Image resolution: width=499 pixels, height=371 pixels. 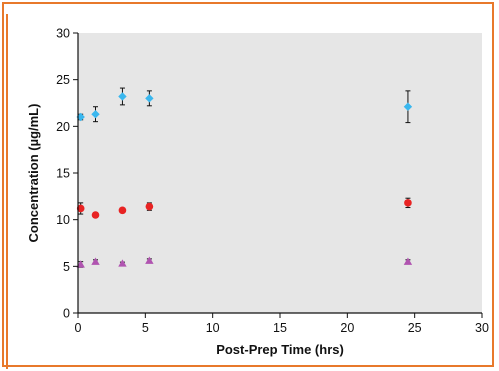 What do you see at coordinates (280, 349) in the screenshot?
I see `x-axis-title: Post-Prep Time (hrs)` at bounding box center [280, 349].